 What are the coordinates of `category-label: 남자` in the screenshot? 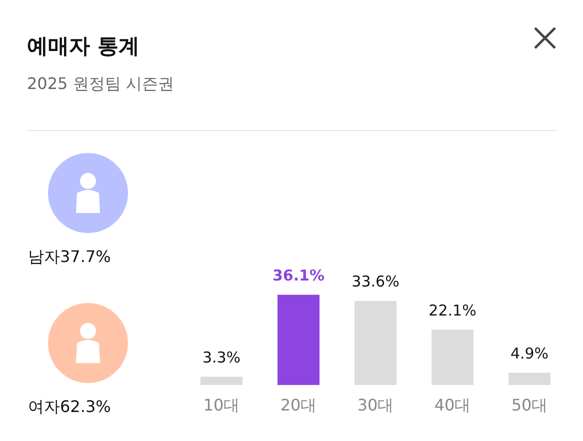 It's located at (44, 256).